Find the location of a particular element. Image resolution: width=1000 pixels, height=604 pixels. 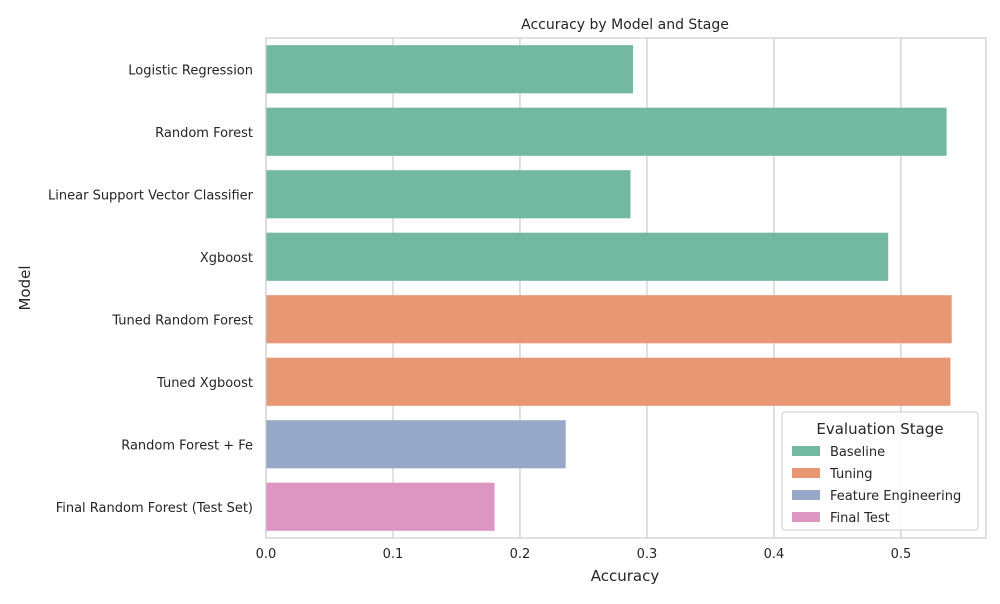

y-tick-label: Final Random Forest (Test Set) is located at coordinates (154, 508).